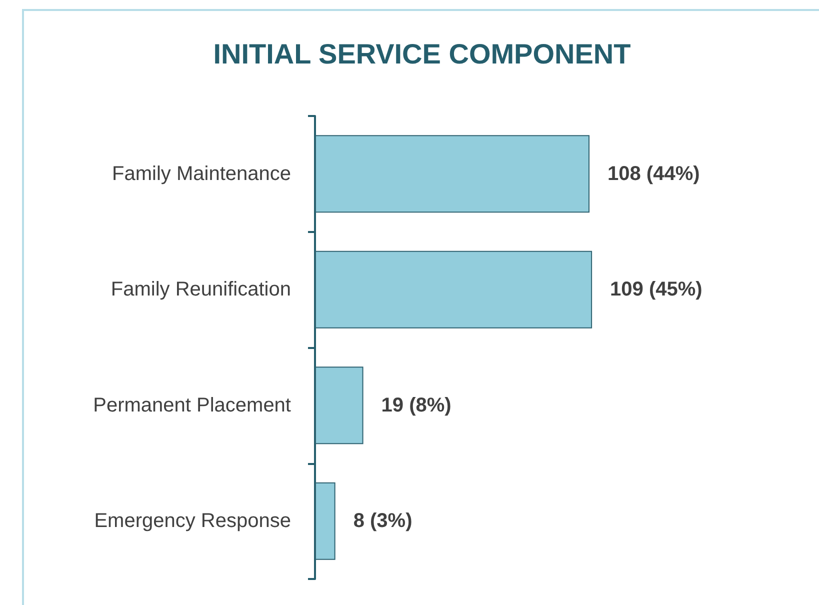  I want to click on data-label: 108 (44%), so click(654, 173).